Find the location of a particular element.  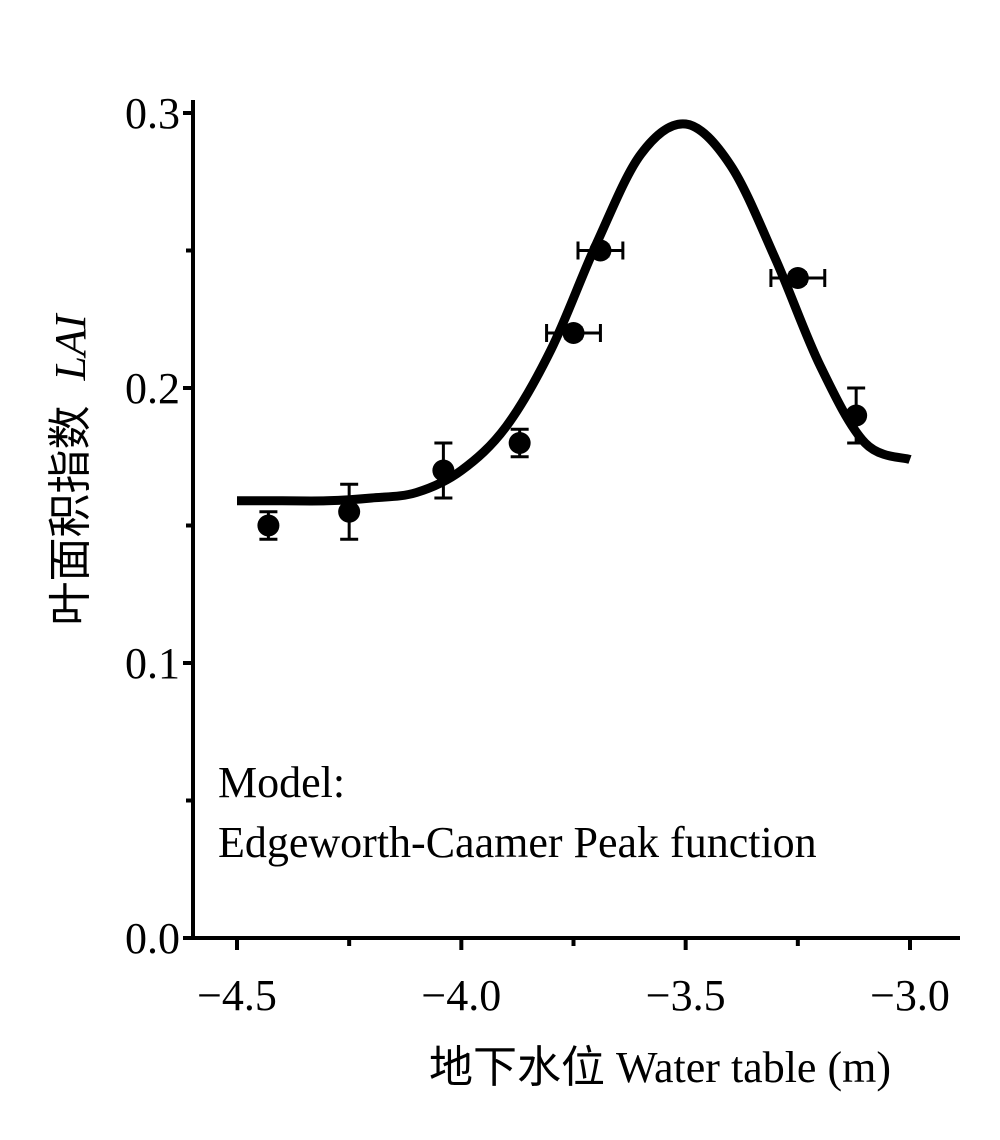

y-tick-label: 0.3 is located at coordinates (152, 113).